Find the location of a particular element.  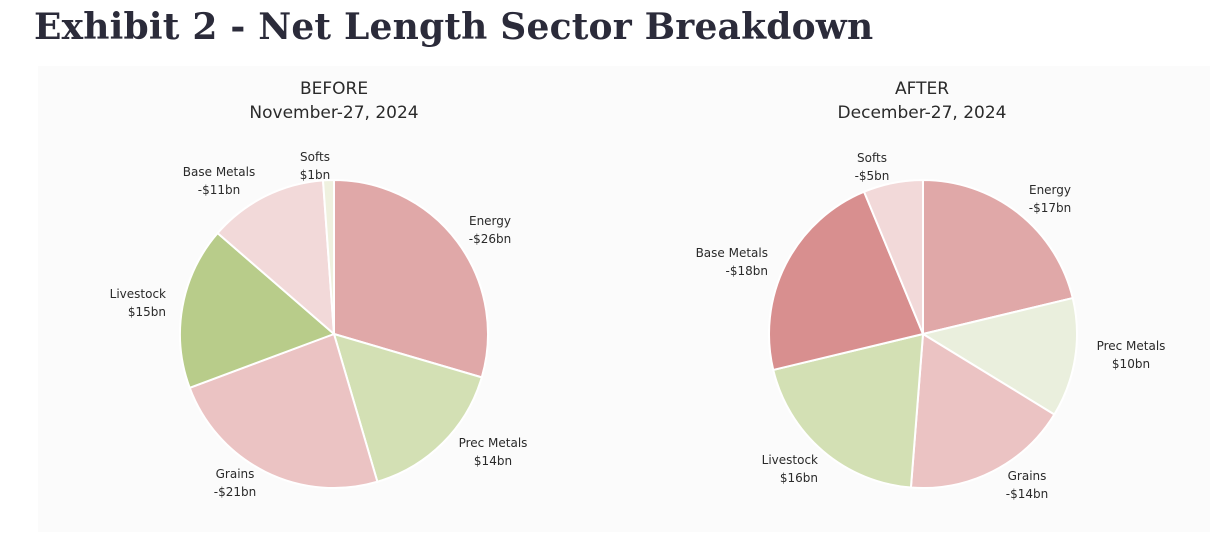

pie-slice-before-base-metals is located at coordinates (275, 257).